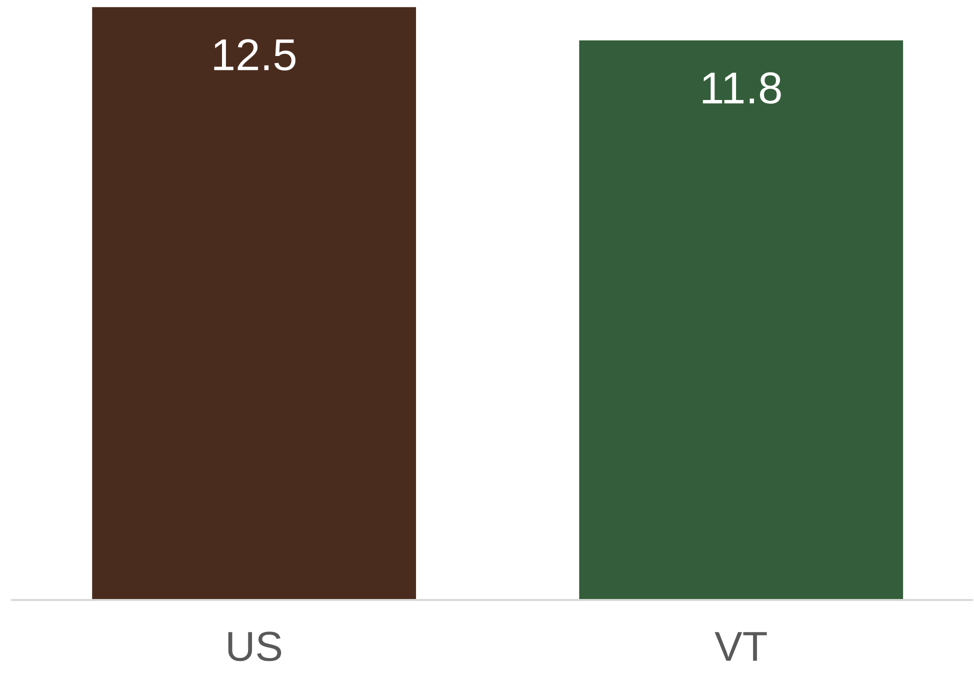  Describe the element at coordinates (255, 55) in the screenshot. I see `data-label: 12.5` at that location.